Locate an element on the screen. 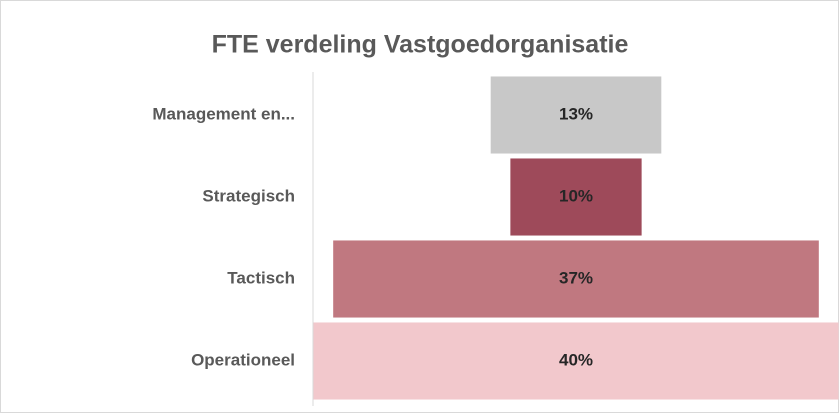 The width and height of the screenshot is (840, 414). category-label: Tactisch is located at coordinates (261, 277).